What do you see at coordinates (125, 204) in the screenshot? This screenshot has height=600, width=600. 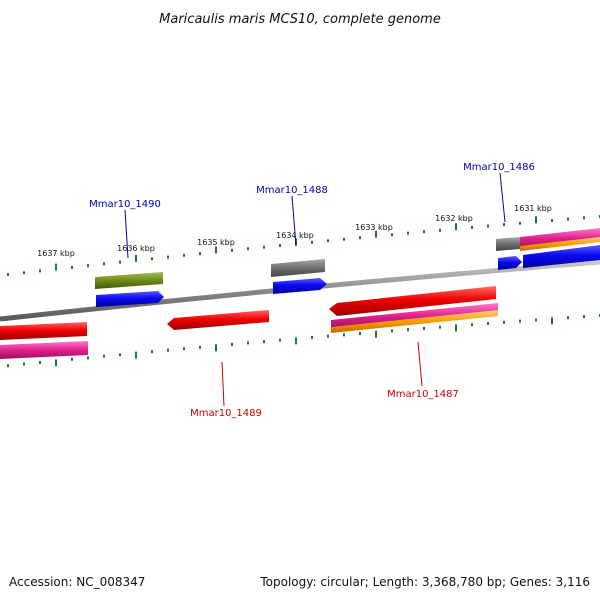 I see `gene-label-mmar10-1490: Mmar10_1490` at bounding box center [125, 204].